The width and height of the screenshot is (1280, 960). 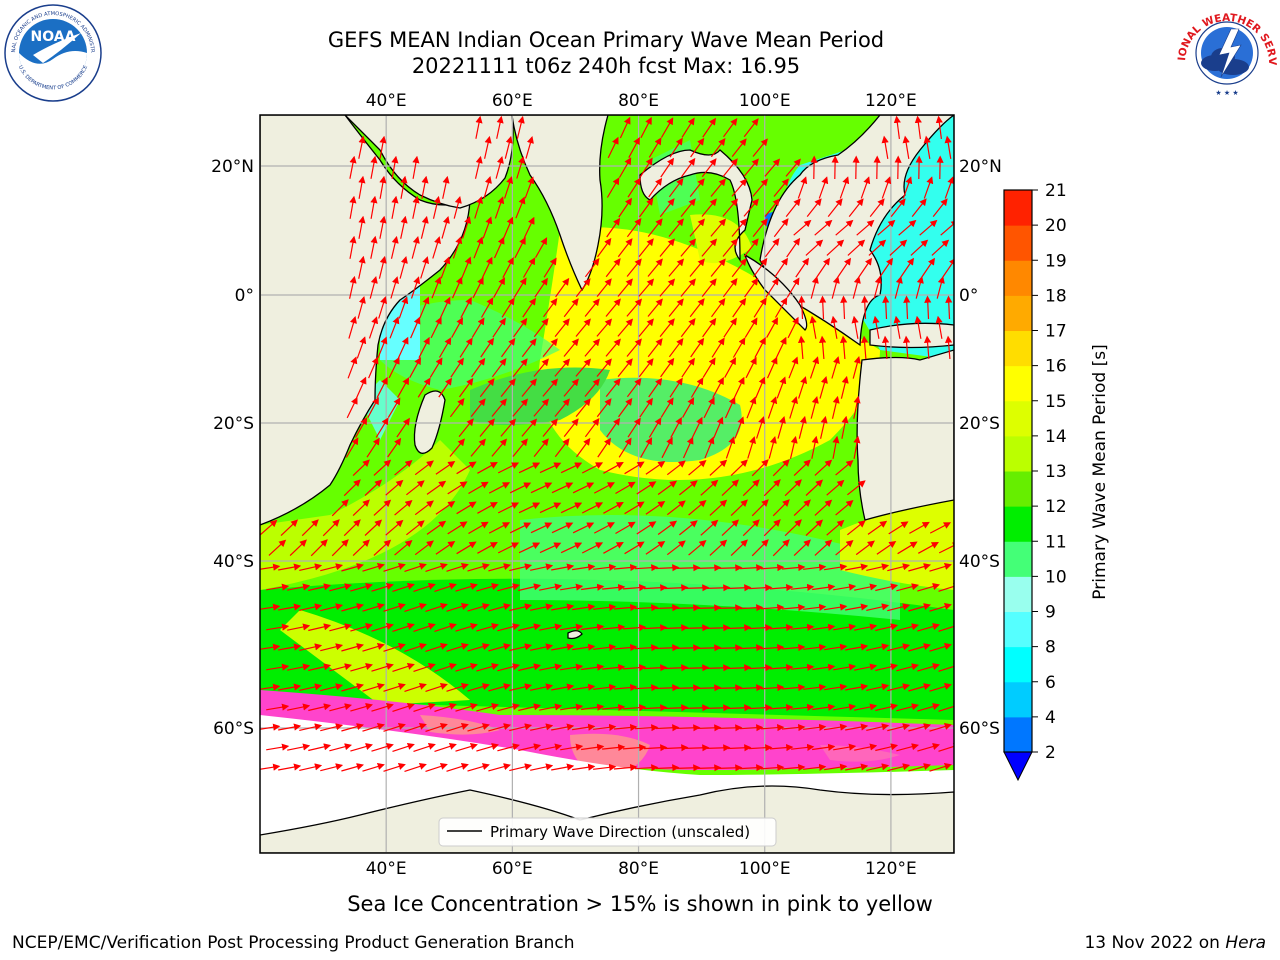 What do you see at coordinates (1050, 613) in the screenshot?
I see `colorbar-tick-label: 9` at bounding box center [1050, 613].